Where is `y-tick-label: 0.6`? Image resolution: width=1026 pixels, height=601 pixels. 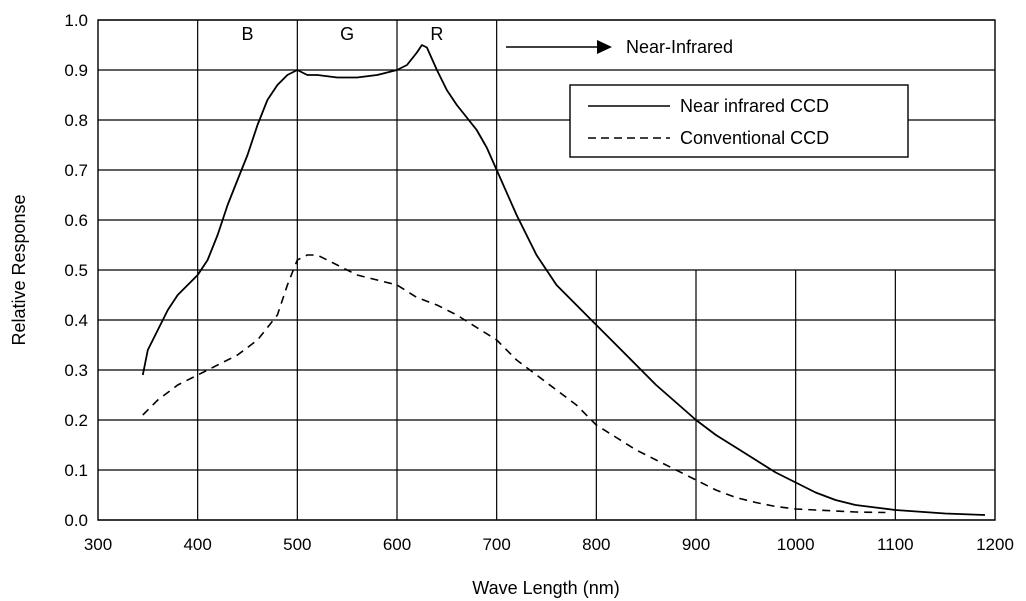 y-tick-label: 0.6 is located at coordinates (76, 220).